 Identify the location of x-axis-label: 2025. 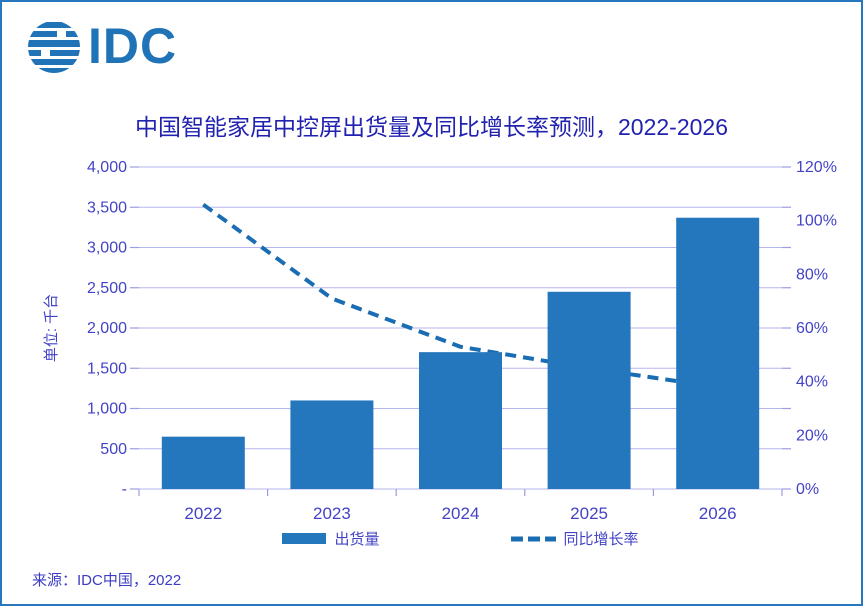
(589, 513).